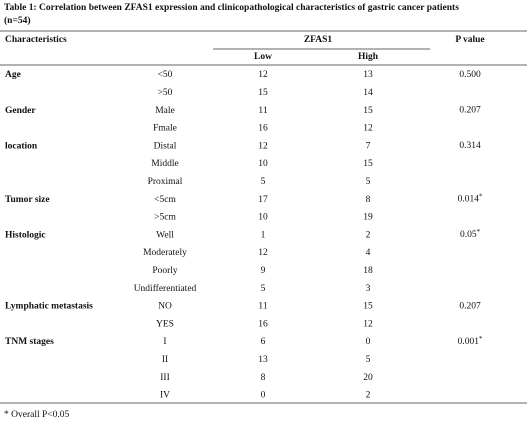 This screenshot has width=527, height=423. I want to click on sub-label: NO, so click(165, 307).